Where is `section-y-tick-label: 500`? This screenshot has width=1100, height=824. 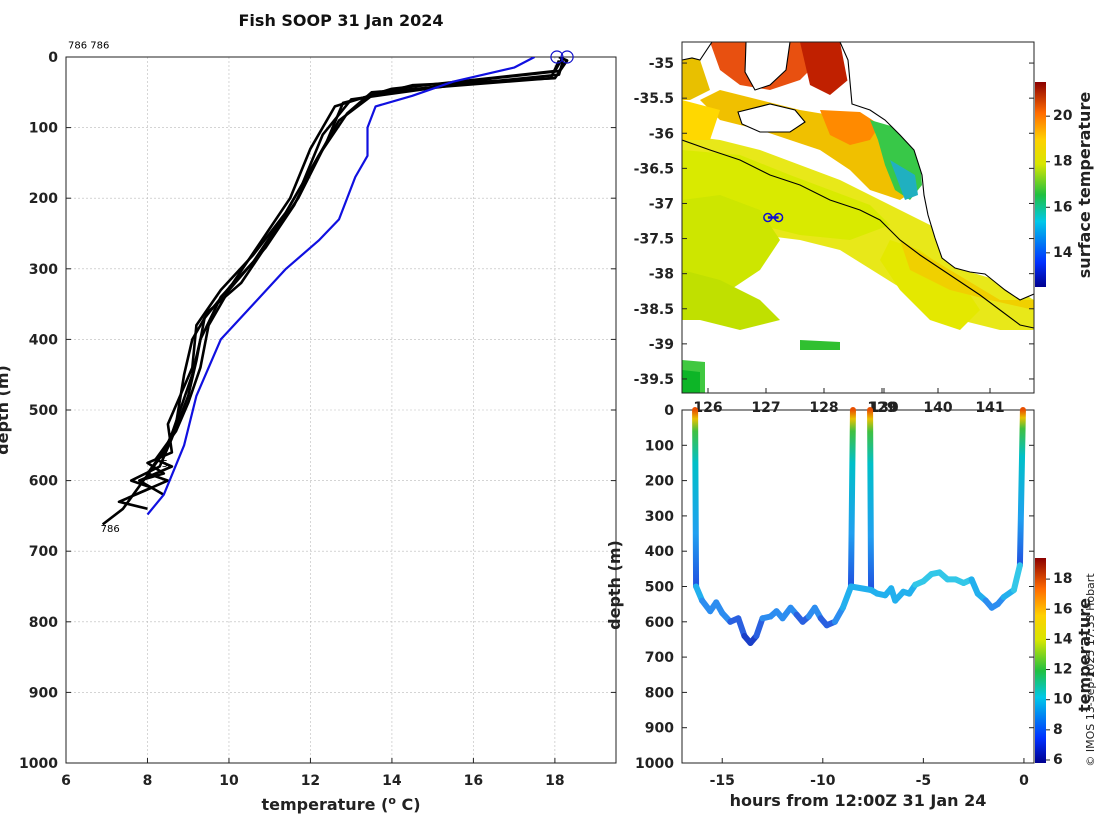 section-y-tick-label: 500 is located at coordinates (659, 588).